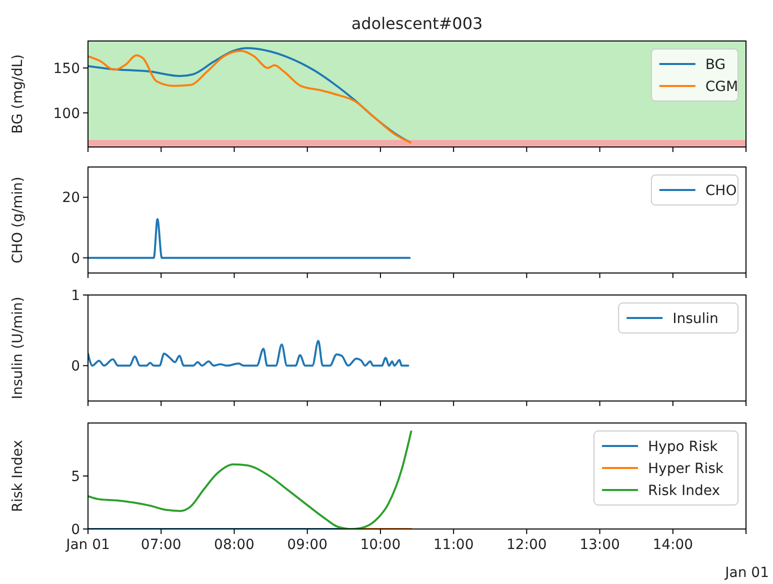 The width and height of the screenshot is (773, 584). What do you see at coordinates (715, 64) in the screenshot?
I see `legend-label: BG` at bounding box center [715, 64].